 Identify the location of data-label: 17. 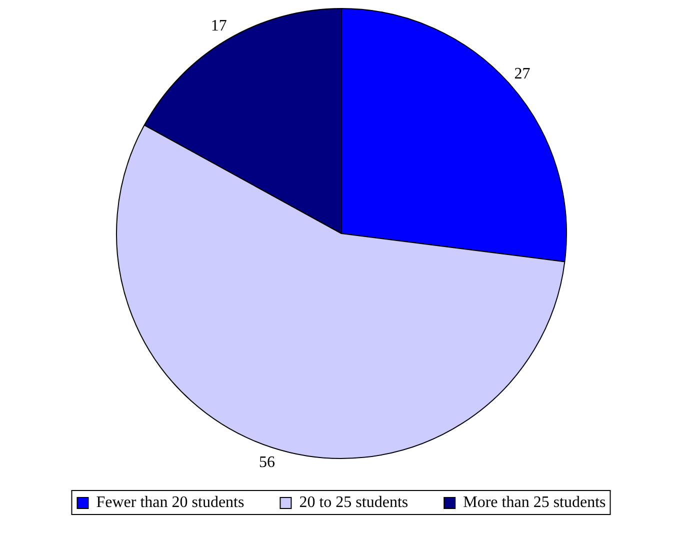
(218, 25).